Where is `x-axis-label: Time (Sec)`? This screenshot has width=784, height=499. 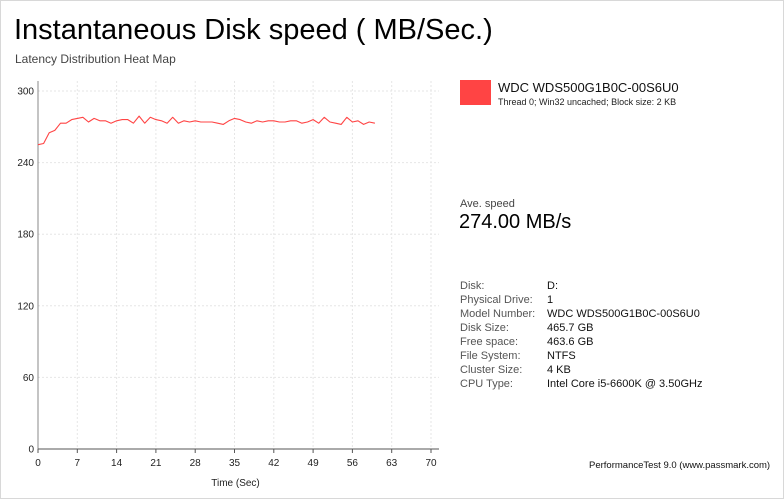 x-axis-label: Time (Sec) is located at coordinates (235, 483).